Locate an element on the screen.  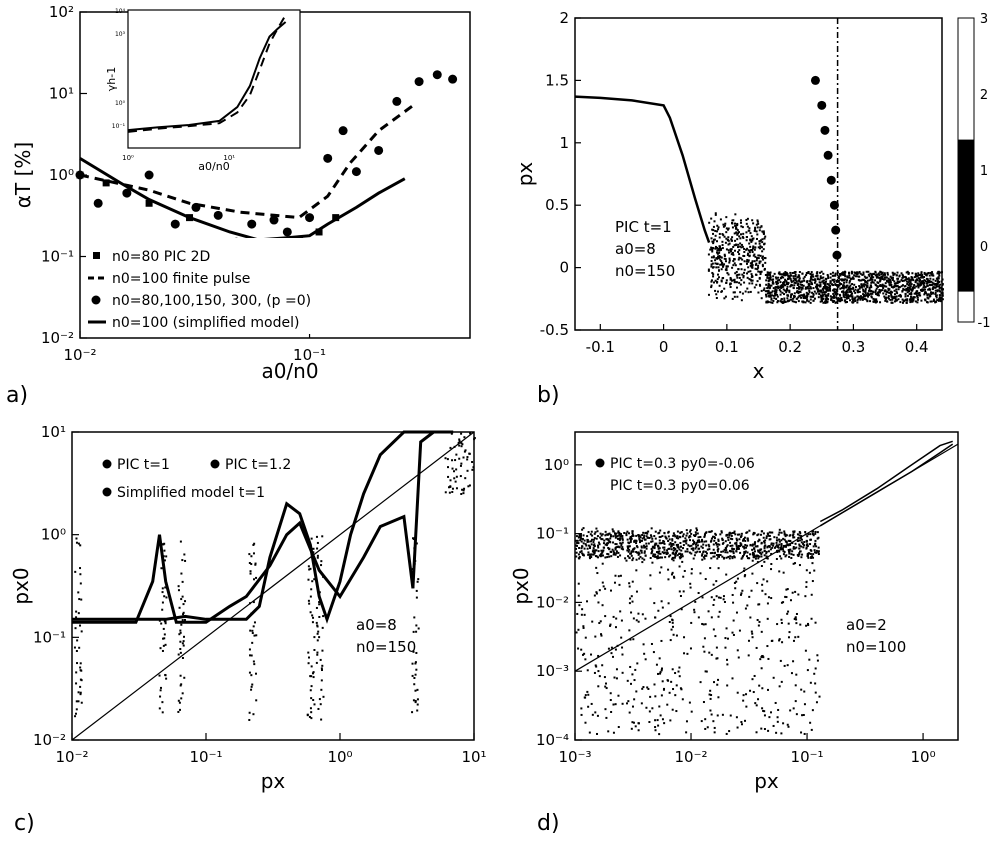
series-line-c1 is located at coordinates (263, 527).